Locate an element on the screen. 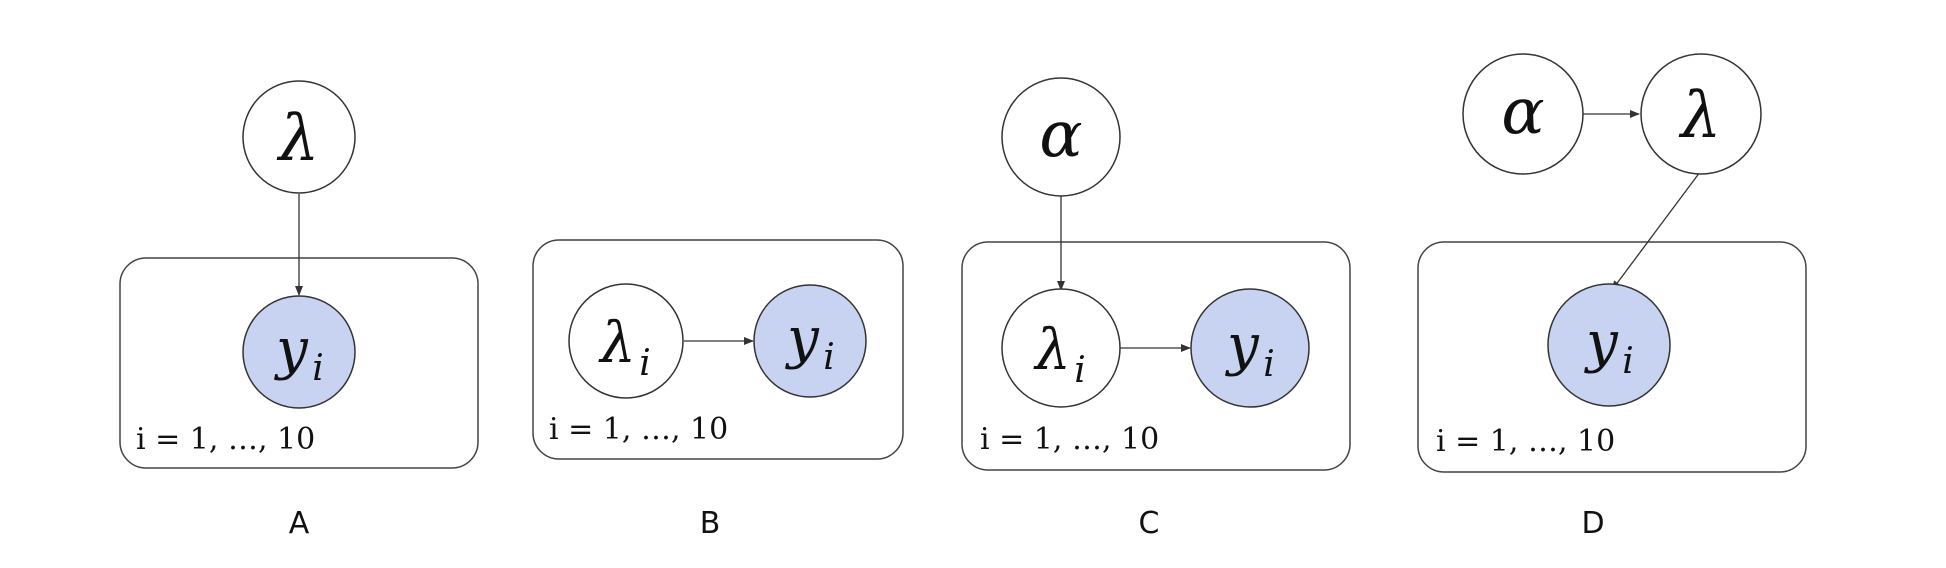 Image resolution: width=1946 pixels, height=568 pixels. plate-d is located at coordinates (1612, 357).